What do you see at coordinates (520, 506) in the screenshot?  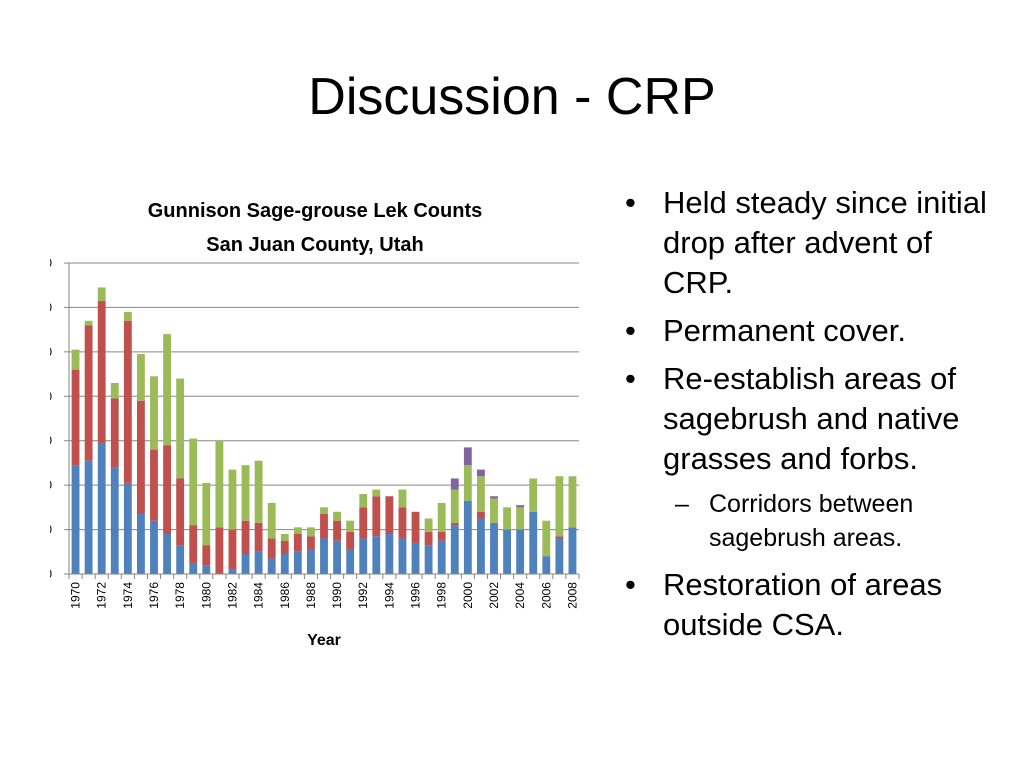 I see `bar-segment-2004-s4` at bounding box center [520, 506].